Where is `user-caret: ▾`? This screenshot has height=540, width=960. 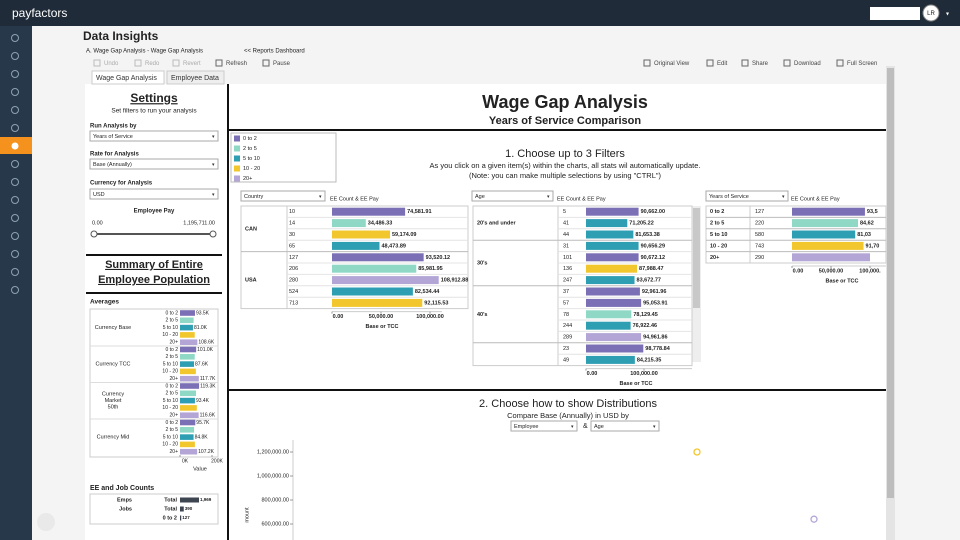
user-caret: ▾ is located at coordinates (947, 15).